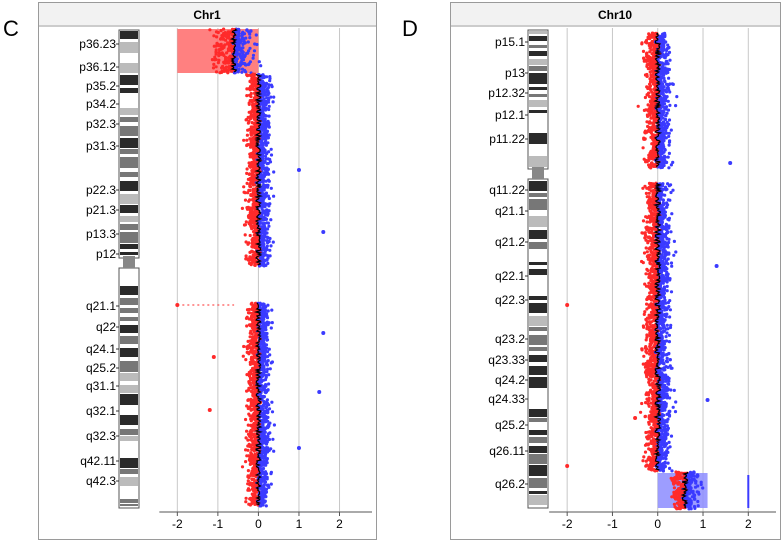 This screenshot has width=784, height=544. What do you see at coordinates (510, 42) in the screenshot?
I see `band-label: p15.1` at bounding box center [510, 42].